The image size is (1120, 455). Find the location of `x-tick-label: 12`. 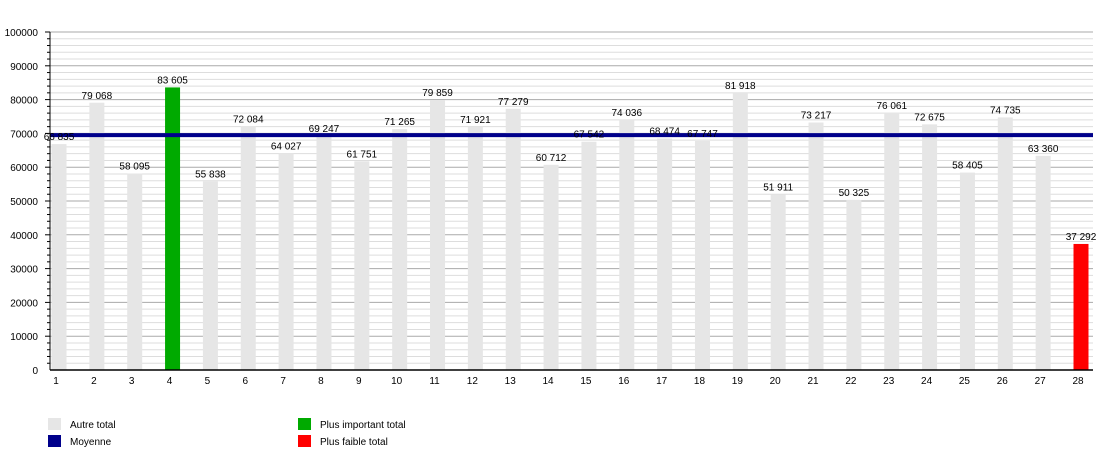

x-tick-label: 12 is located at coordinates (473, 381).